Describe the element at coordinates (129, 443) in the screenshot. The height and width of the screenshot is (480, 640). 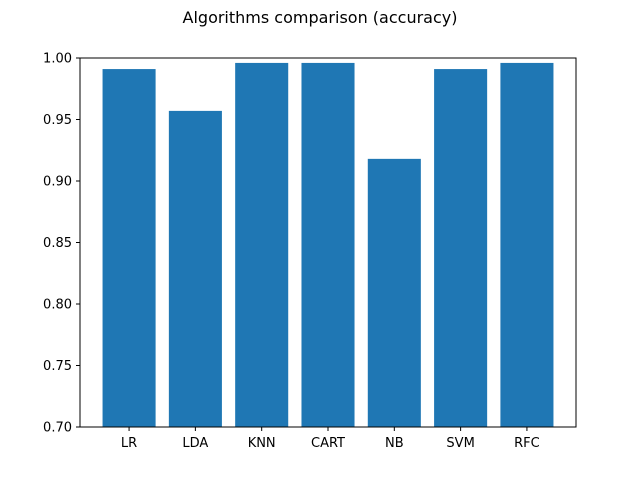
I see `x-tick-label-lr: LR` at that location.